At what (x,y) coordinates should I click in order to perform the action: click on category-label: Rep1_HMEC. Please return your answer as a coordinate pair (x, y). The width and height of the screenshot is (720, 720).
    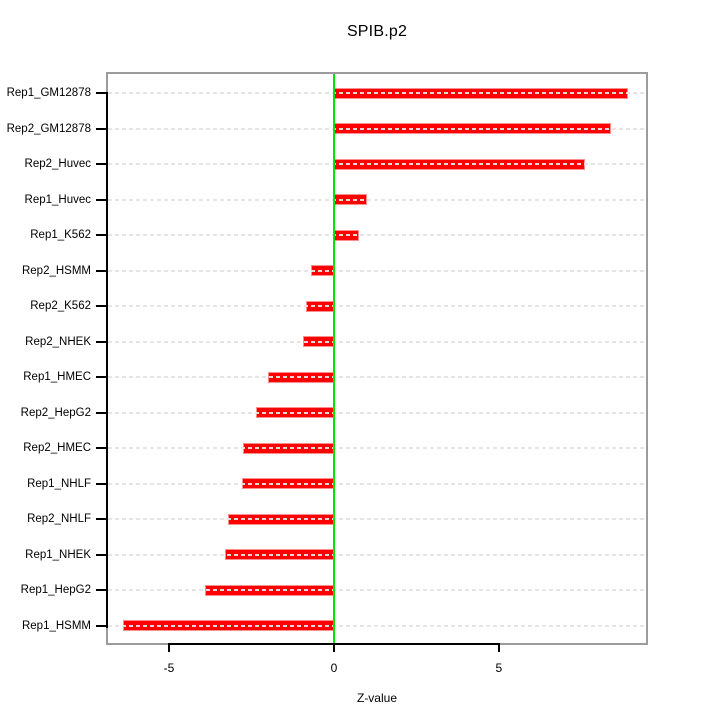
    Looking at the image, I should click on (57, 377).